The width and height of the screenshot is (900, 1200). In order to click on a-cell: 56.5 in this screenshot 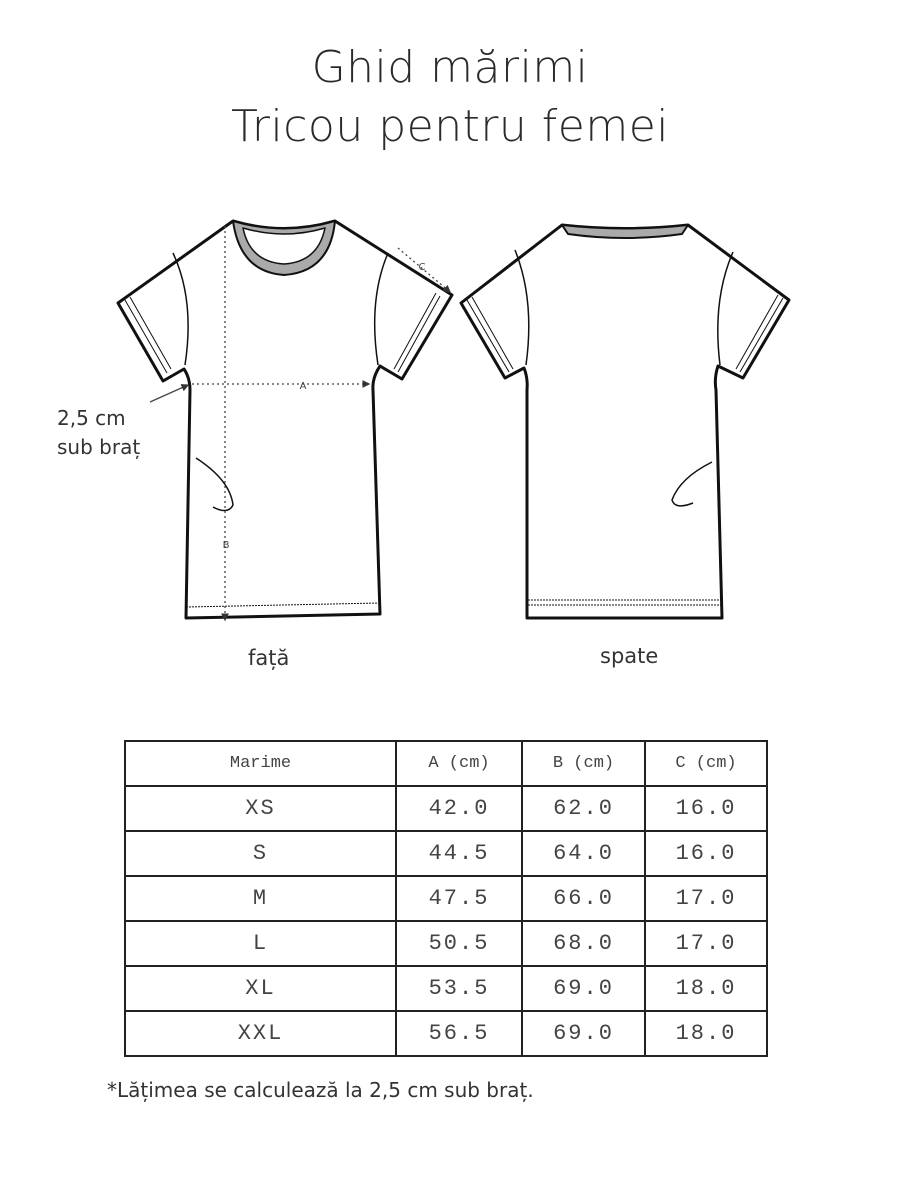, I will do `click(459, 1033)`.